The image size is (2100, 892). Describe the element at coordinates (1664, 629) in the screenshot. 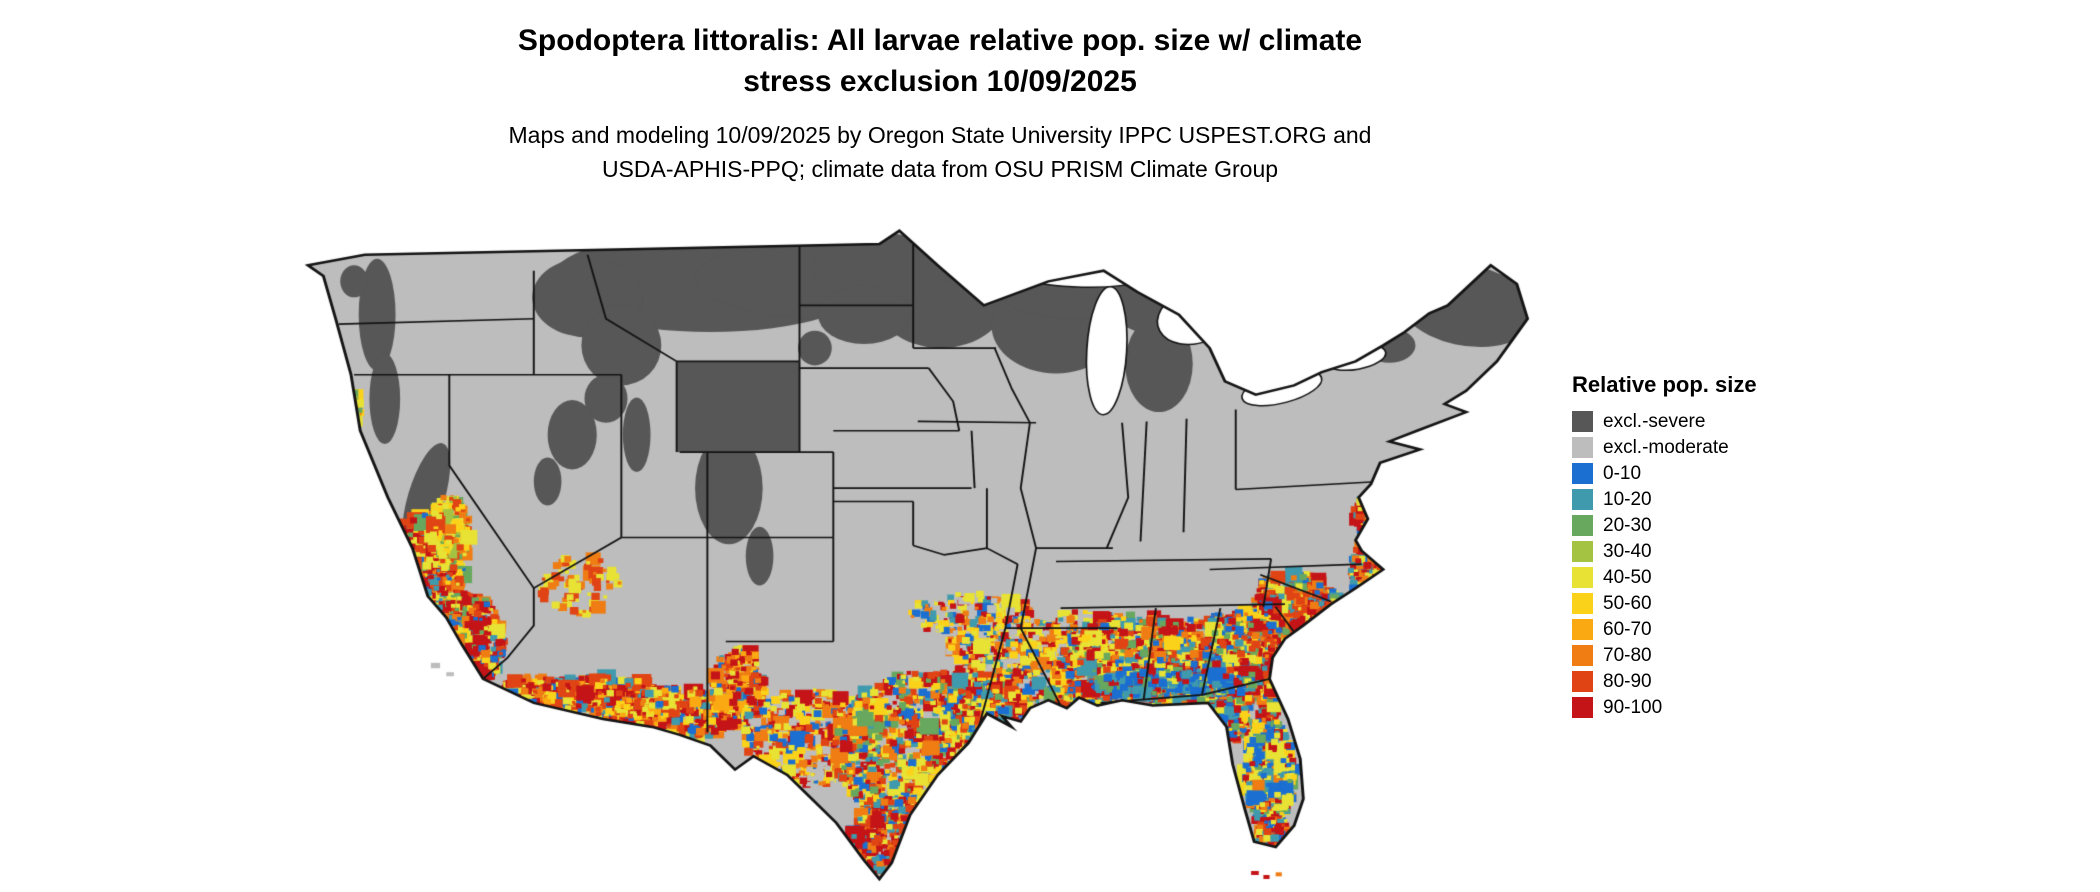

I see `legend-item-60-70: 60-70` at that location.